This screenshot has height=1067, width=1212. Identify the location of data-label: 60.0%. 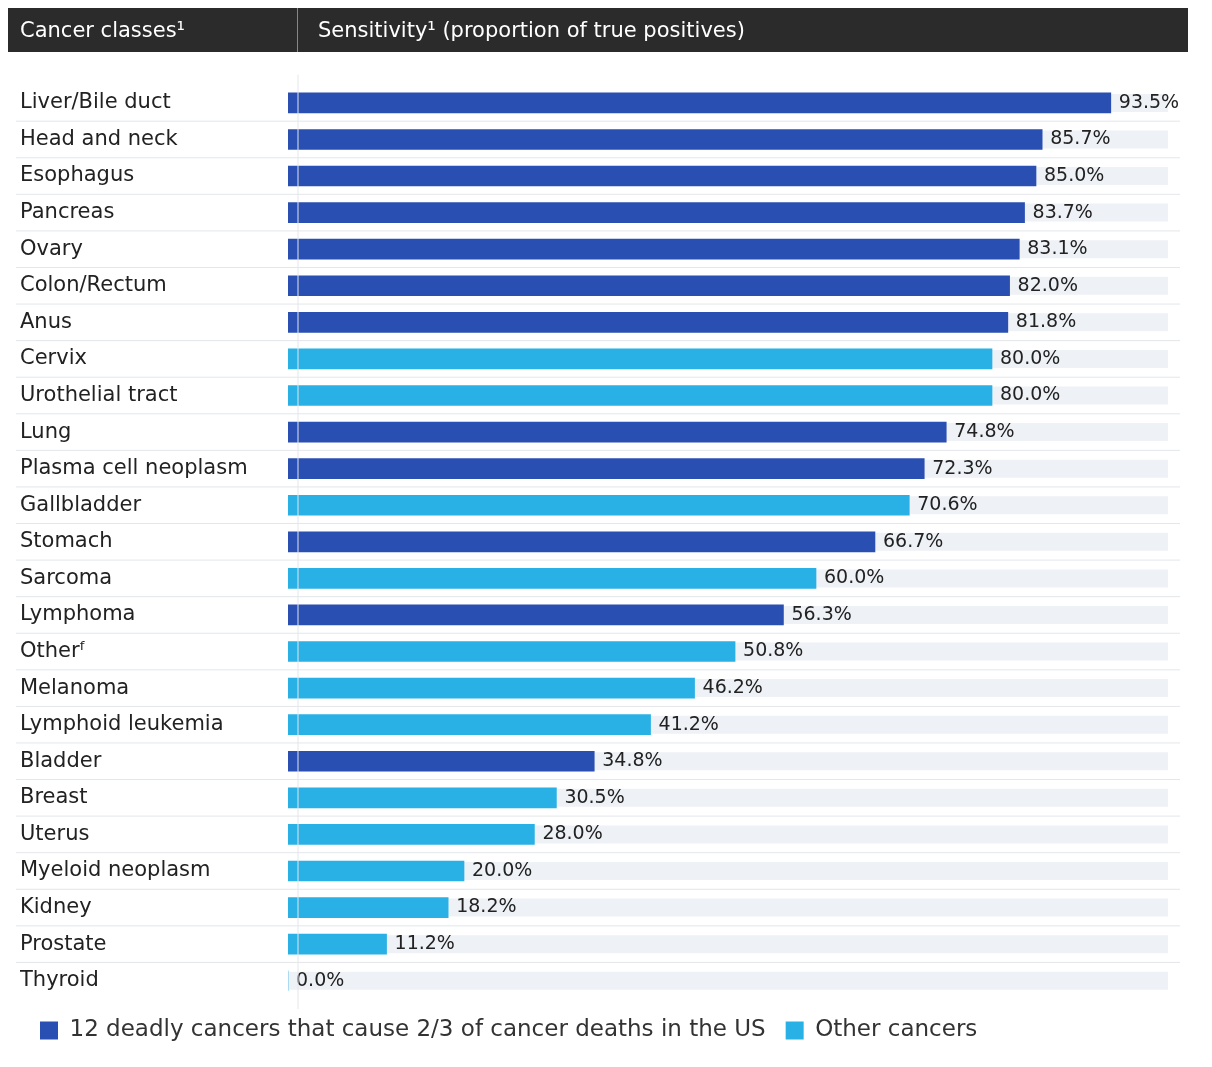
(854, 576).